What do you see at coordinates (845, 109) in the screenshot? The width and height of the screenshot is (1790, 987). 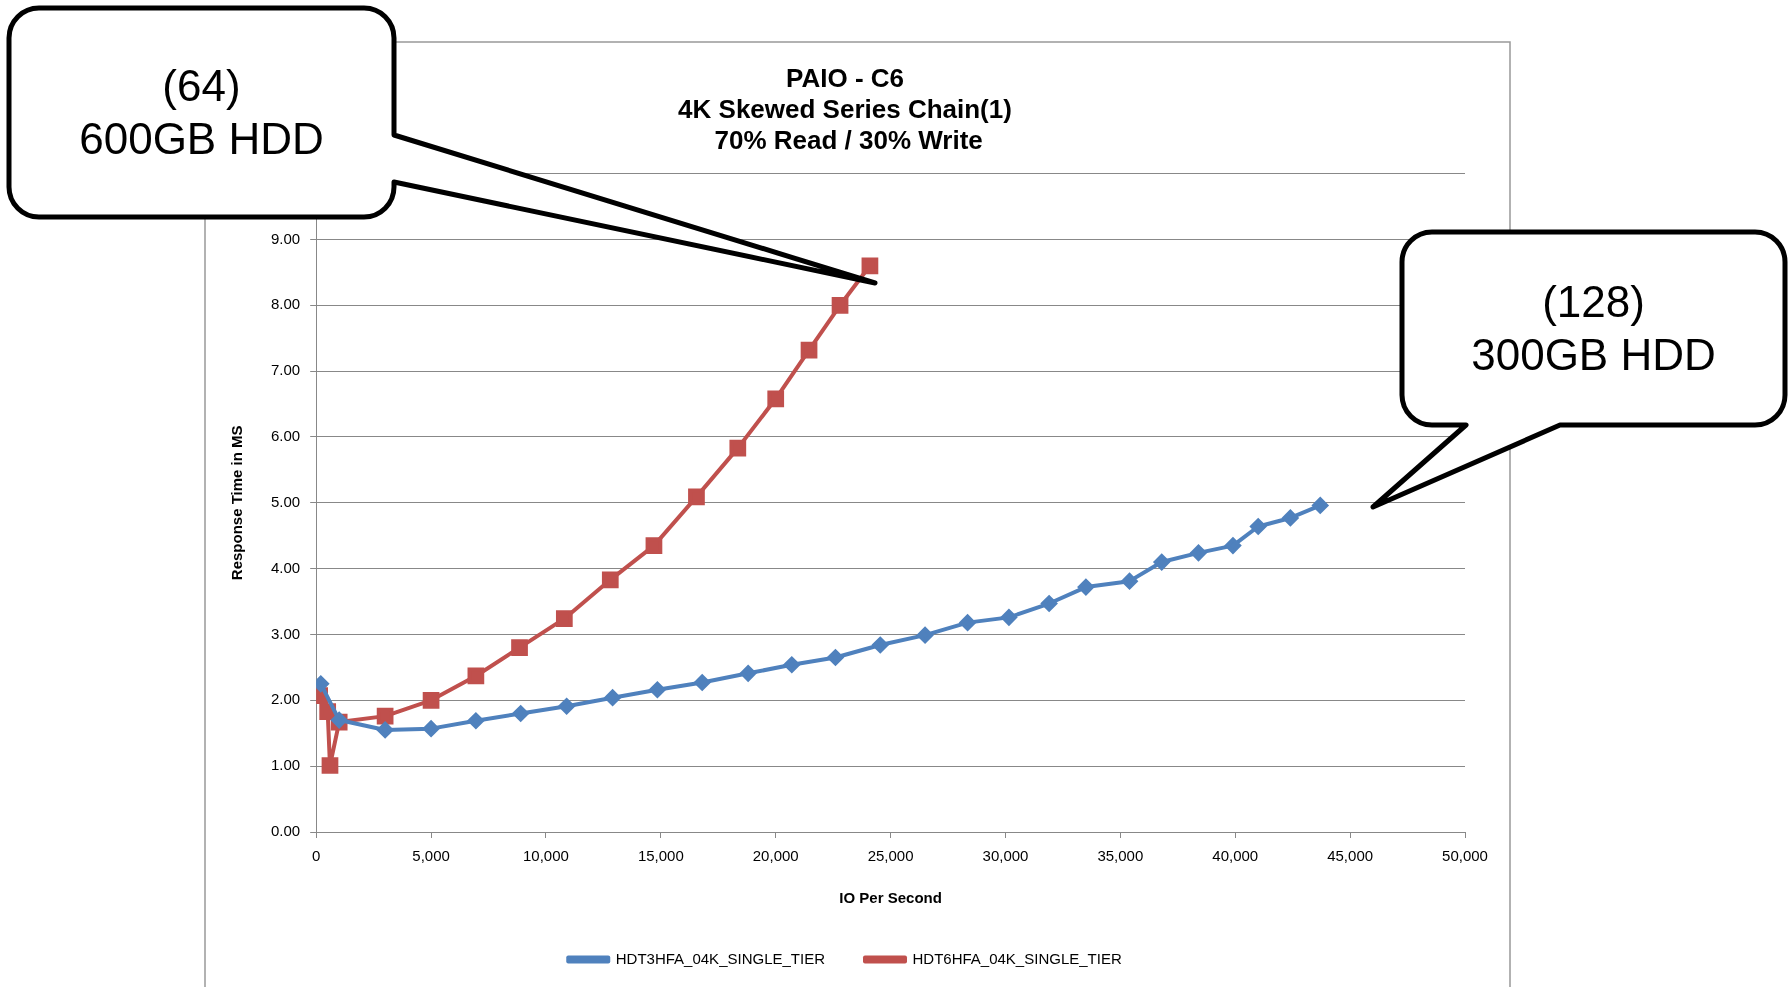 I see `chart-title: PAIO - C6 4K Skewed Series Chain(1) 70% Read / 30% Write` at bounding box center [845, 109].